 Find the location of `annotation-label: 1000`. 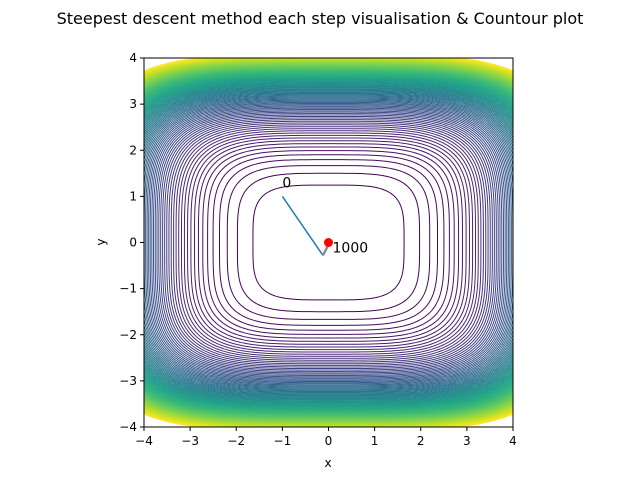

annotation-label: 1000 is located at coordinates (351, 249).